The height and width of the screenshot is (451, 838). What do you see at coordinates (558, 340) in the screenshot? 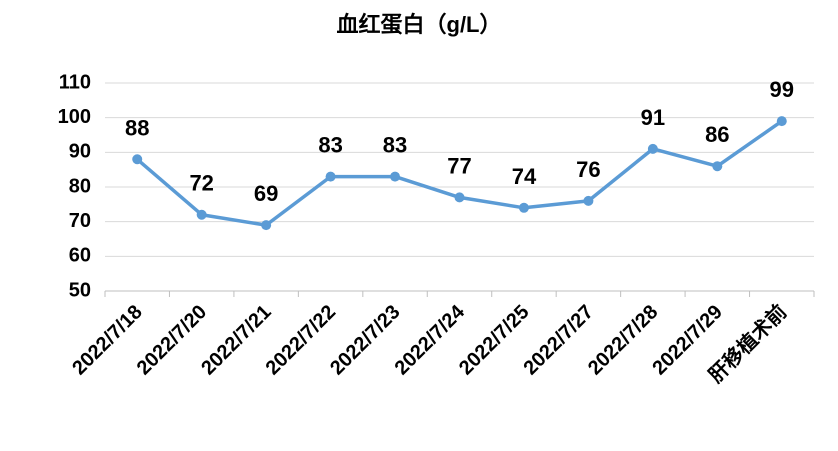
I see `x-tick-label: 2022/7/27` at bounding box center [558, 340].